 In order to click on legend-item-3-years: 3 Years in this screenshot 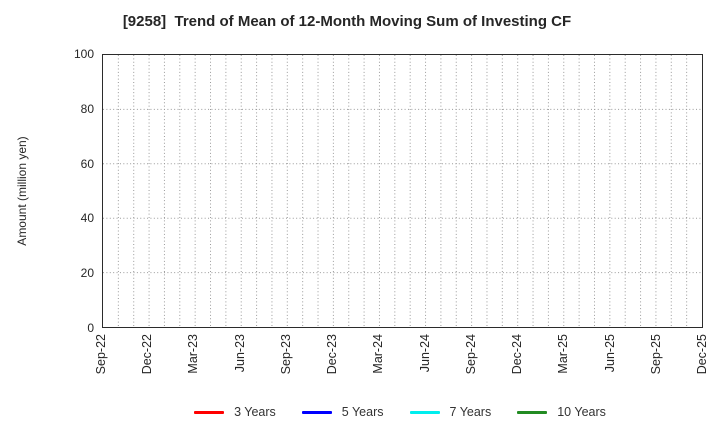, I will do `click(235, 412)`.